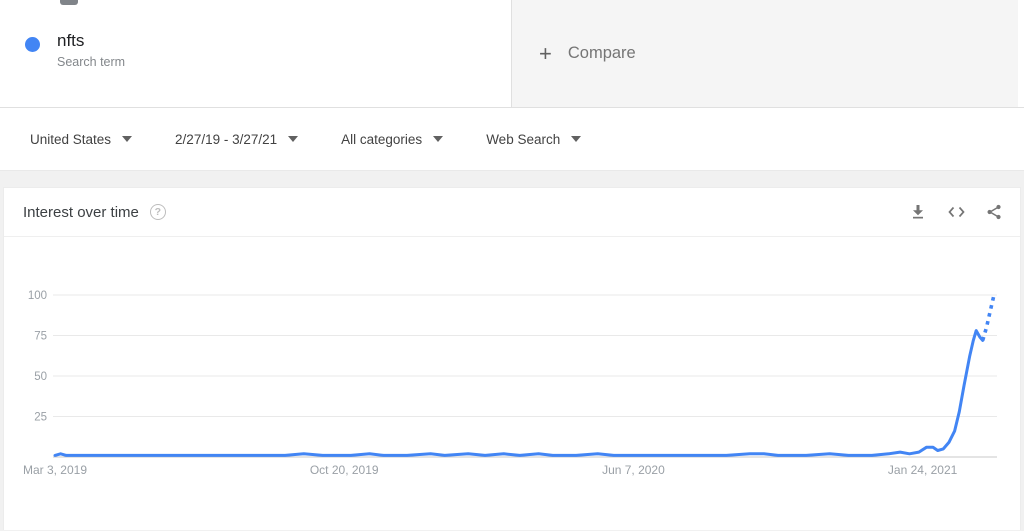 Image resolution: width=1024 pixels, height=531 pixels. I want to click on search-type-filter-label: Web Search, so click(523, 139).